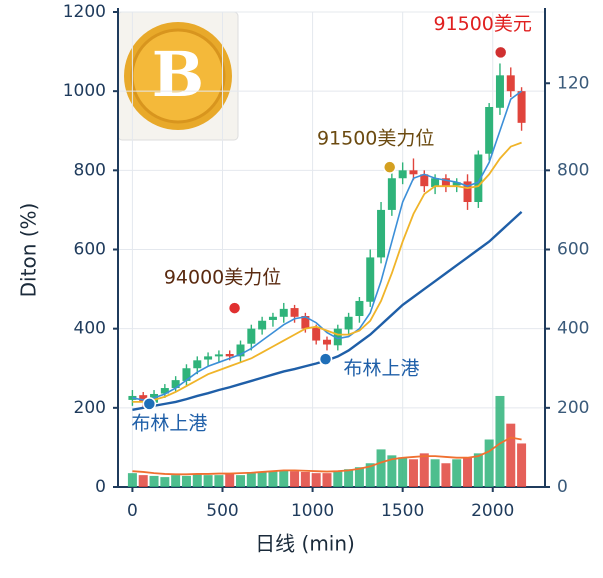 This screenshot has height=578, width=603. Describe the element at coordinates (402, 511) in the screenshot. I see `x-tick-label: 1500` at that location.